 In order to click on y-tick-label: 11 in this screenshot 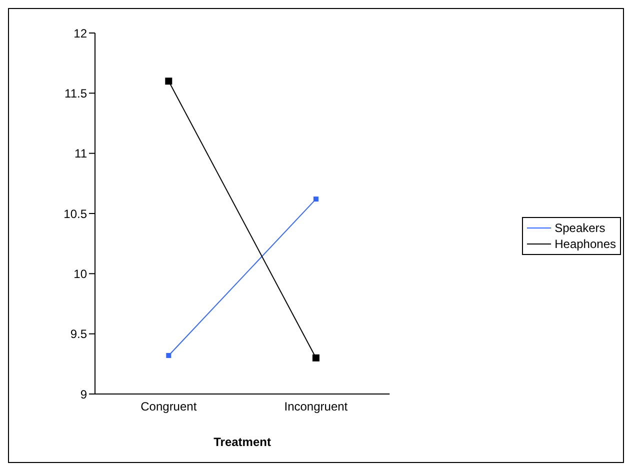, I will do `click(81, 153)`.